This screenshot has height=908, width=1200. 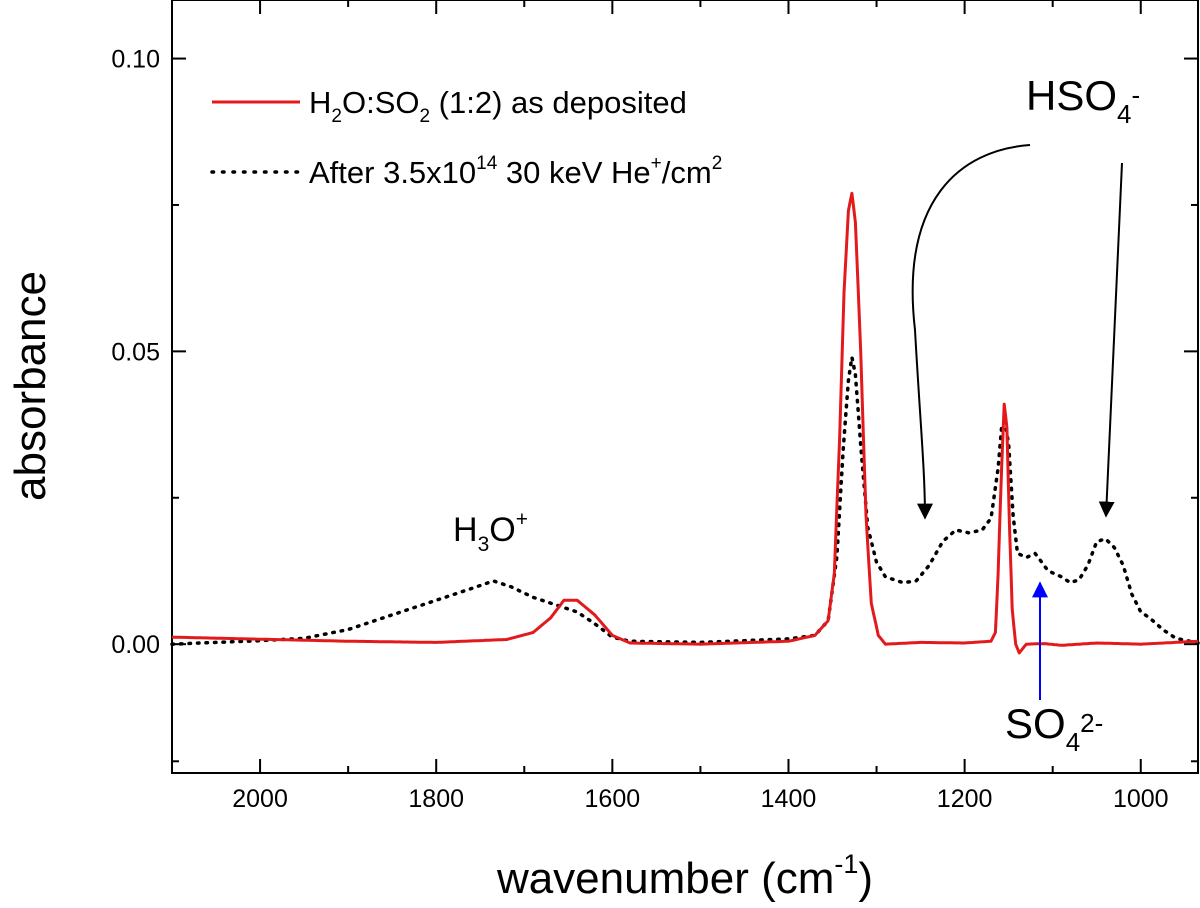 What do you see at coordinates (30, 386) in the screenshot?
I see `y-axis-title: absorbance` at bounding box center [30, 386].